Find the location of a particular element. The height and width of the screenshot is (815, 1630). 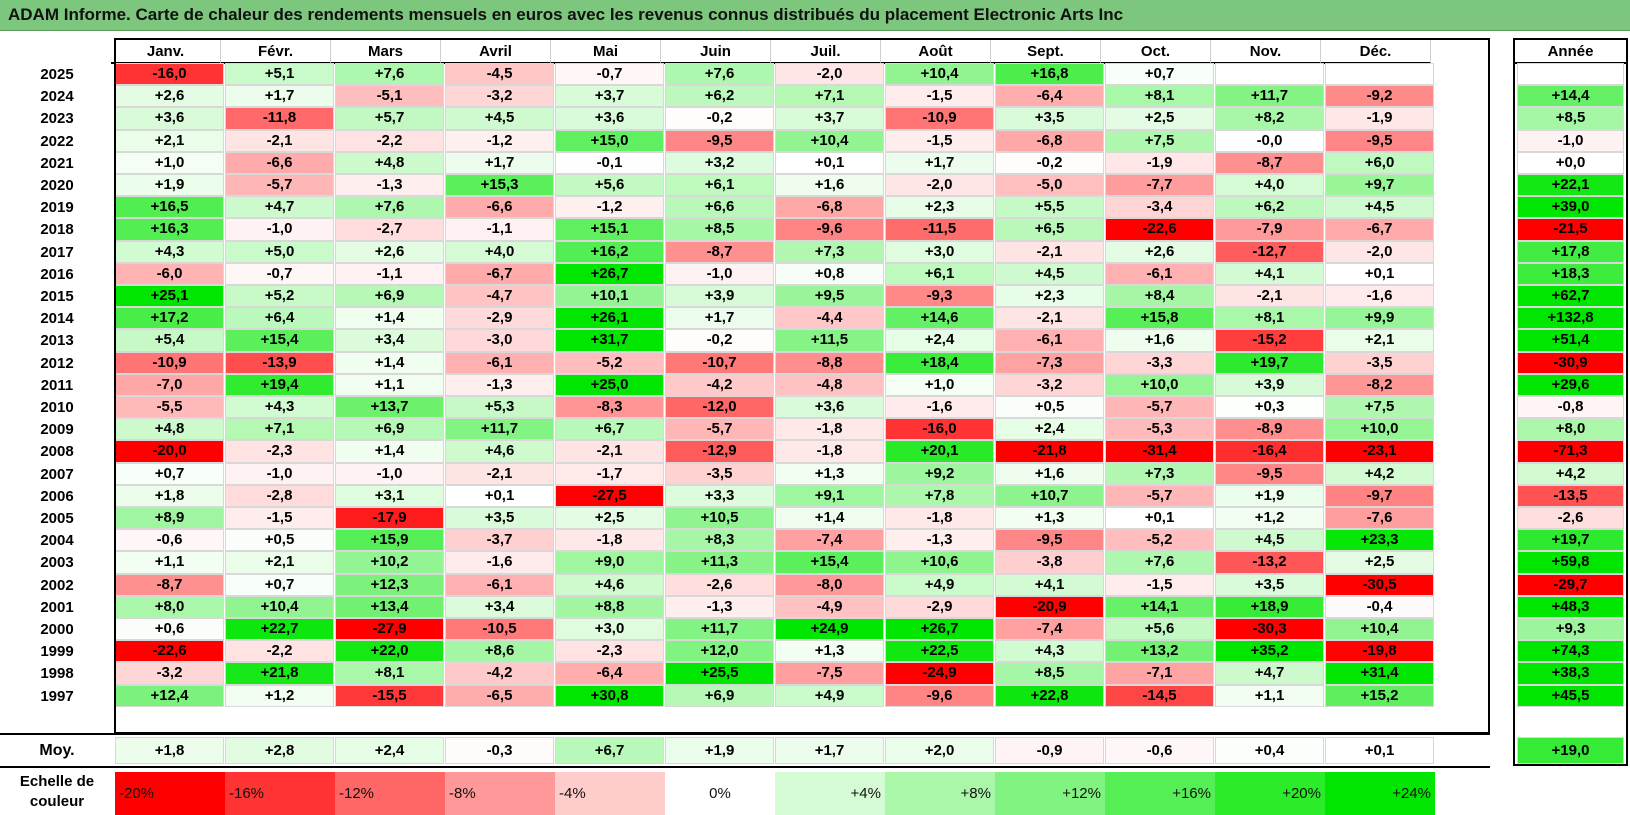

row-year-label: 2007 is located at coordinates (57, 474).